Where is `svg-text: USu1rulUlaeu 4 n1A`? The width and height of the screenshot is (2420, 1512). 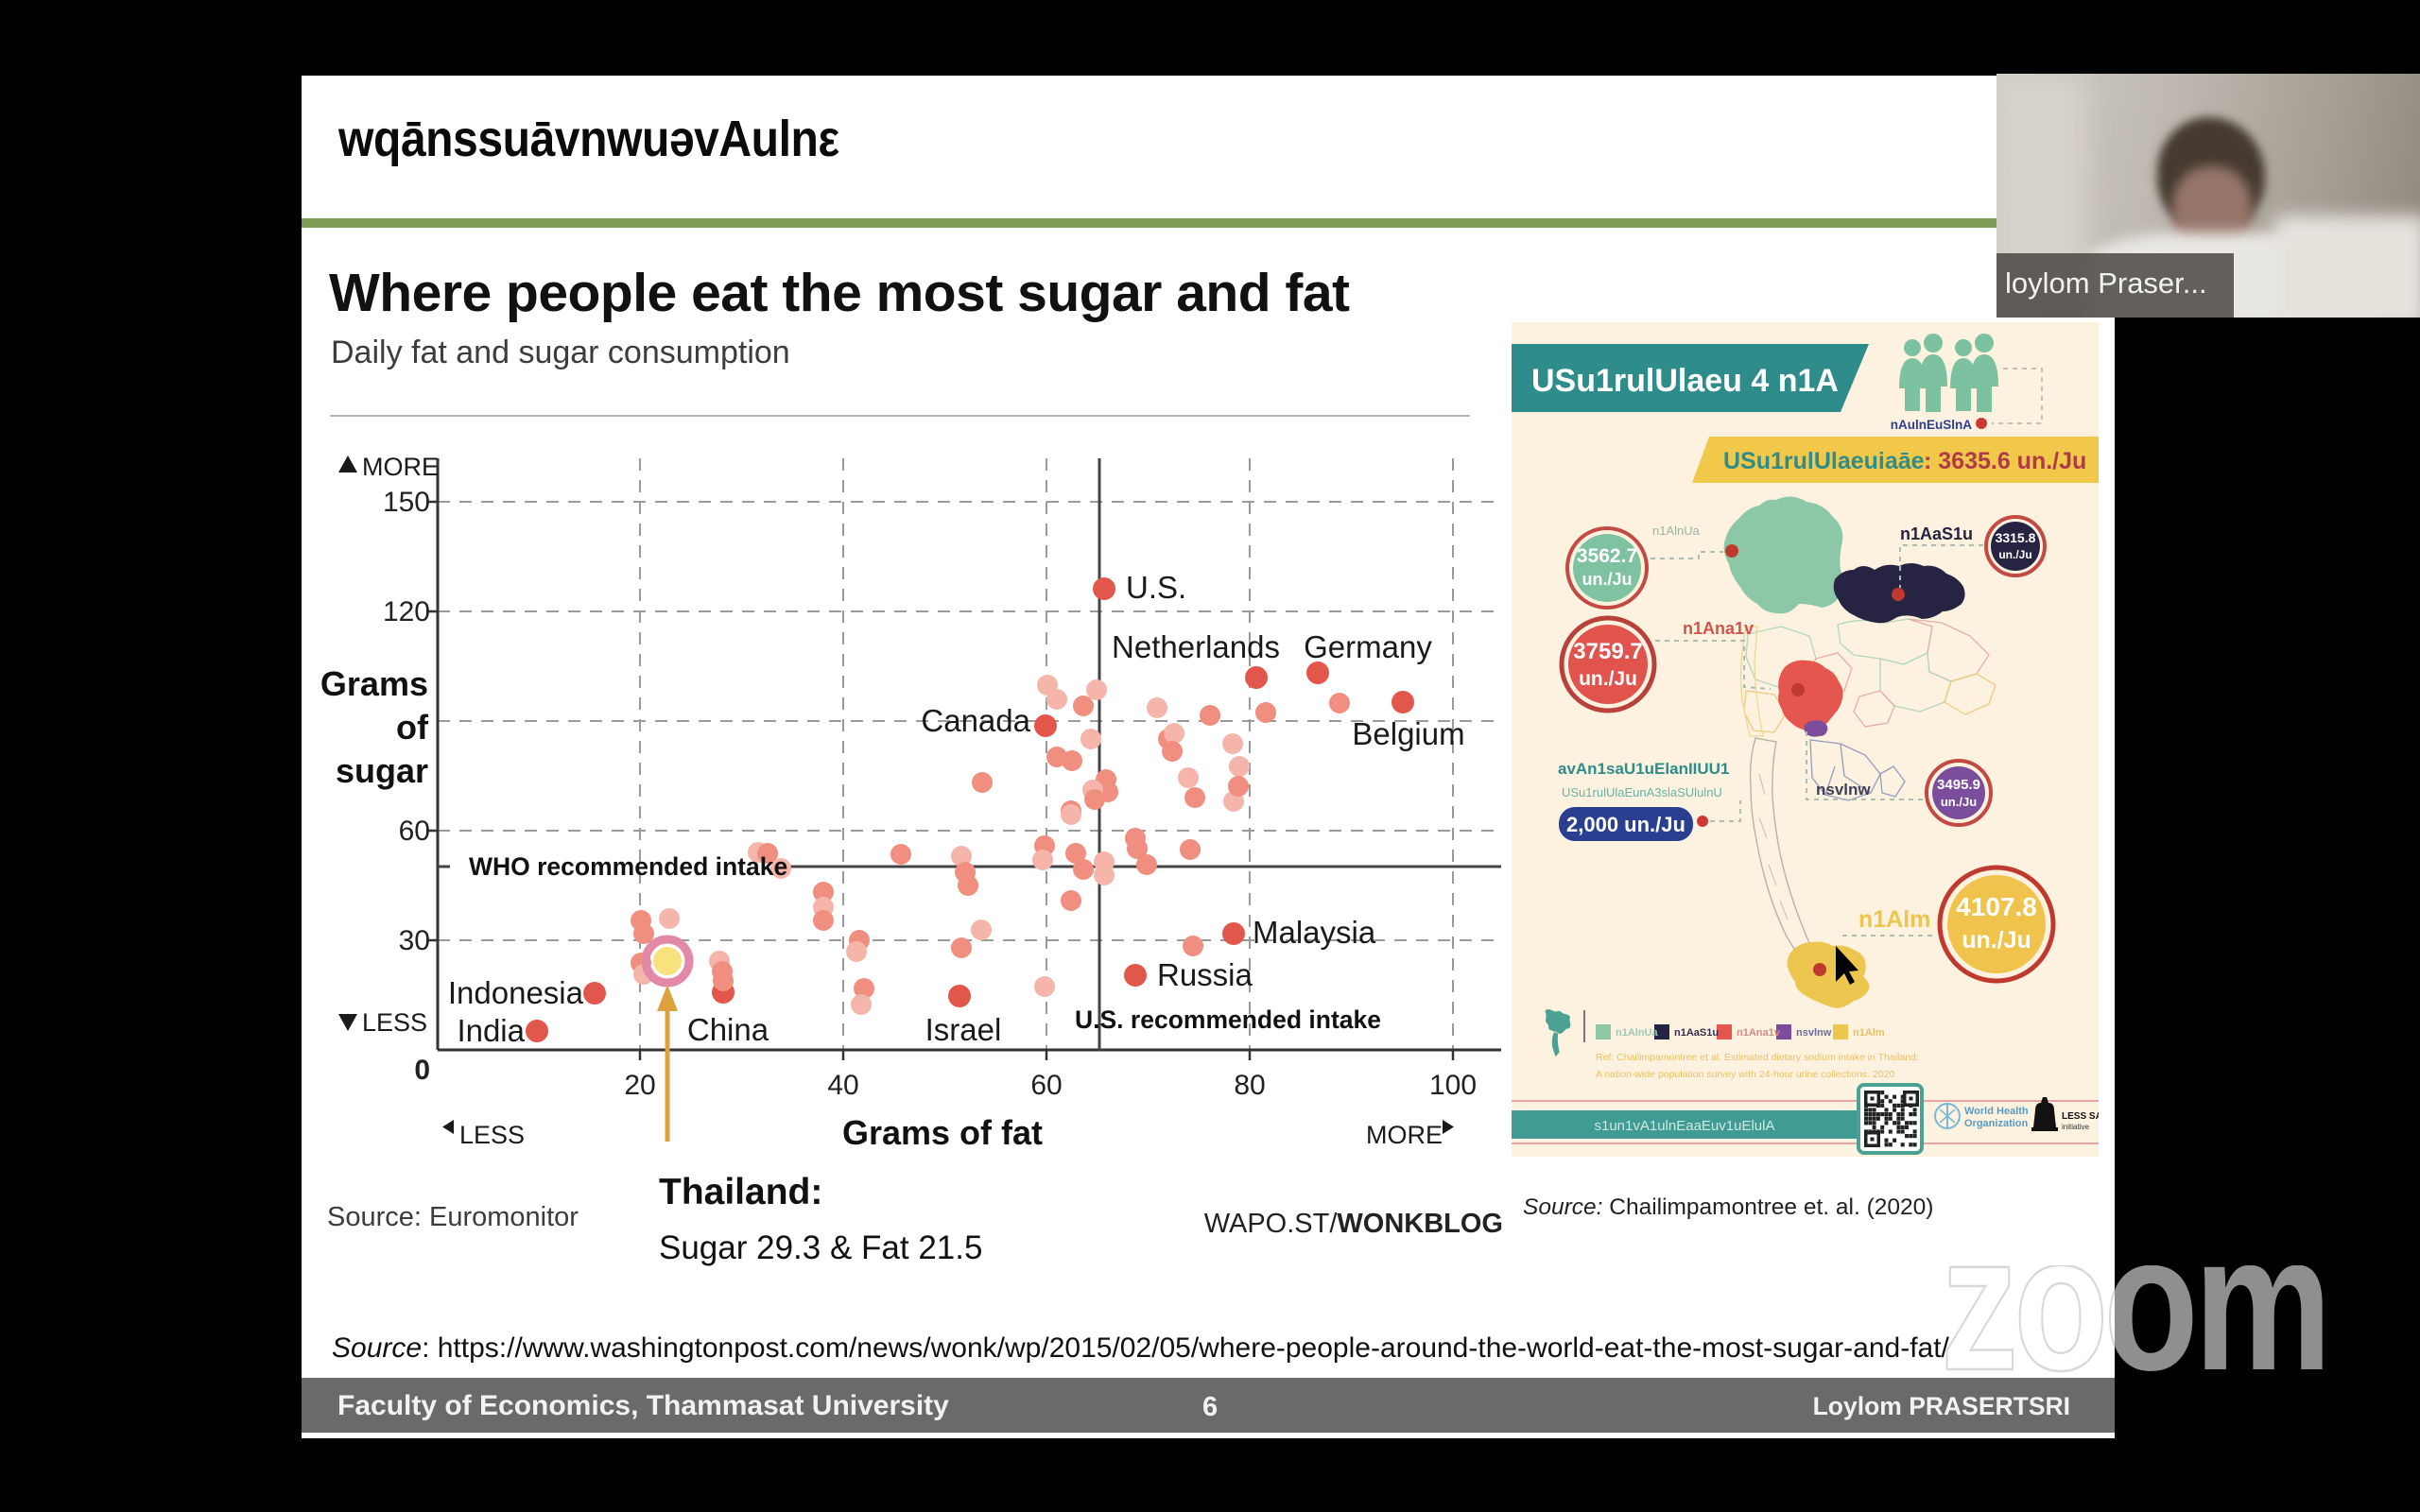
svg-text: USu1rulUlaeu 4 n1A is located at coordinates (1685, 381).